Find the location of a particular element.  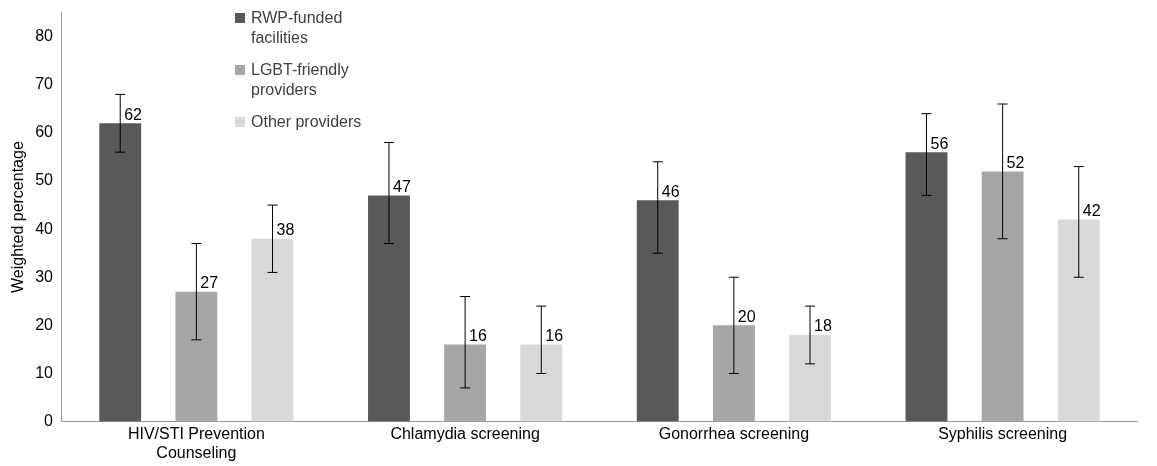

y-tick-label: 20 is located at coordinates (44, 324).